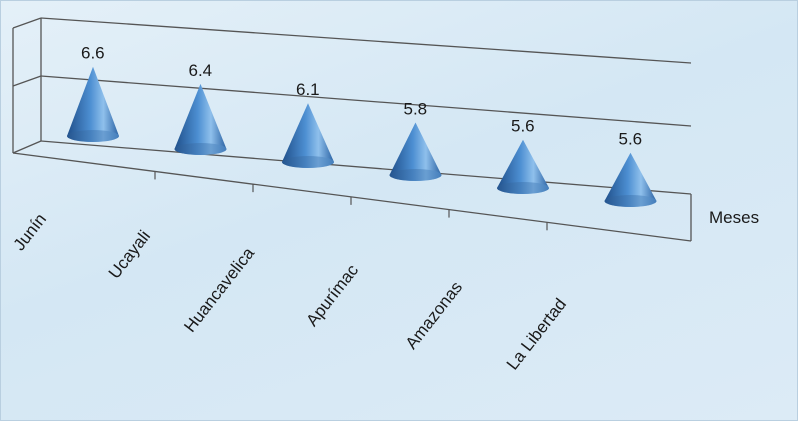 The height and width of the screenshot is (421, 798). What do you see at coordinates (93, 53) in the screenshot?
I see `data-label: 6.6` at bounding box center [93, 53].